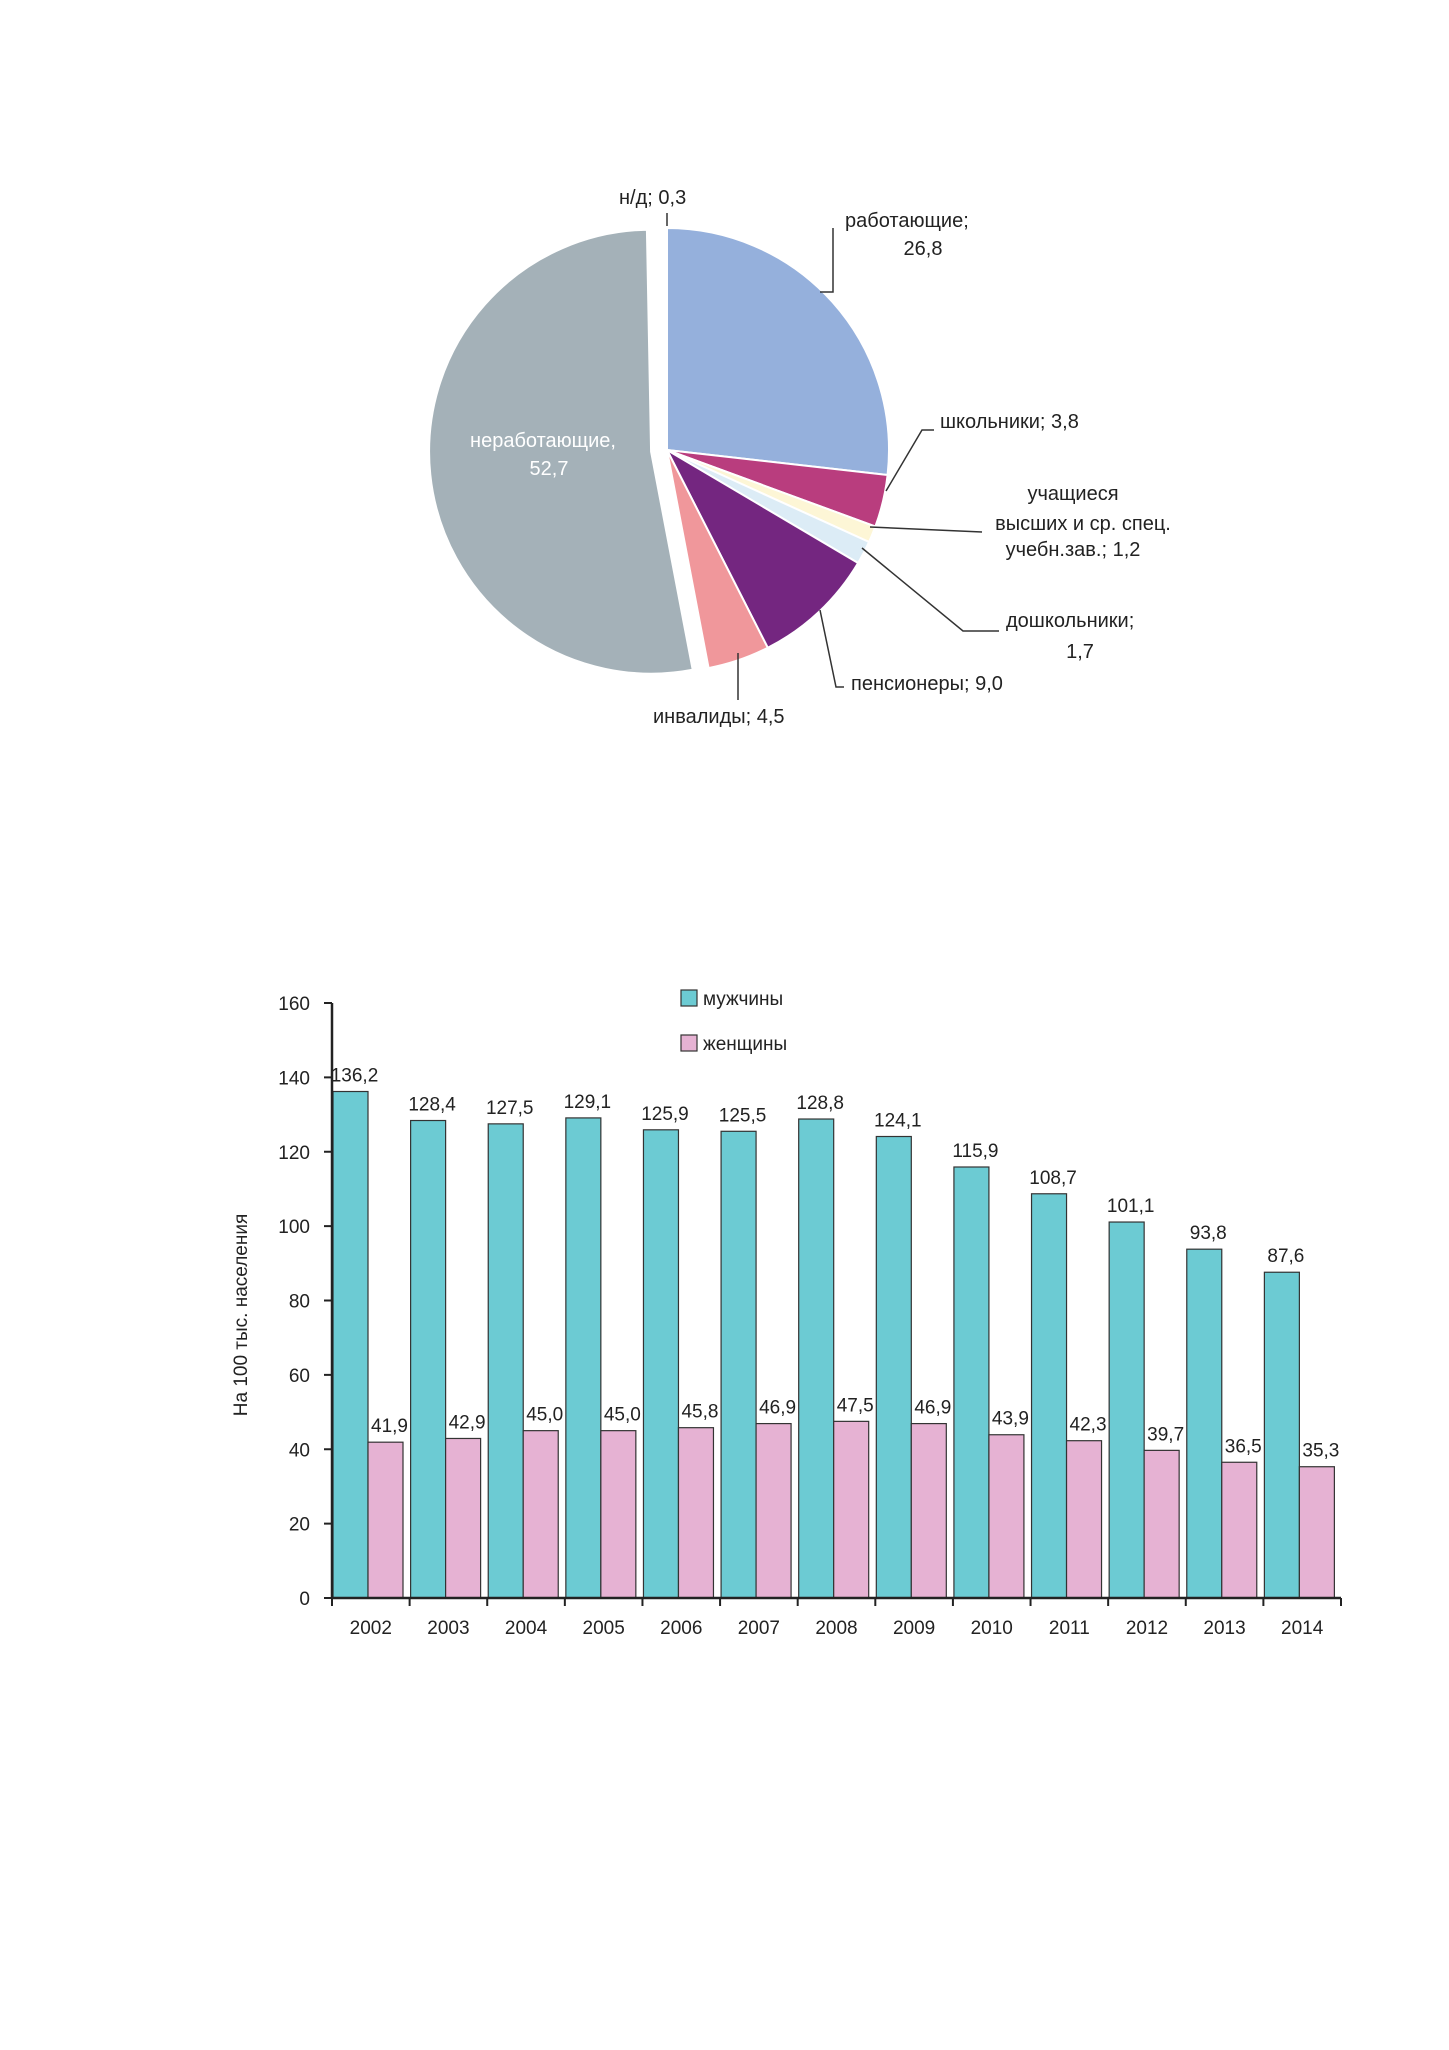  What do you see at coordinates (1088, 1425) in the screenshot?
I see `bar-value-label: 42,3` at bounding box center [1088, 1425].